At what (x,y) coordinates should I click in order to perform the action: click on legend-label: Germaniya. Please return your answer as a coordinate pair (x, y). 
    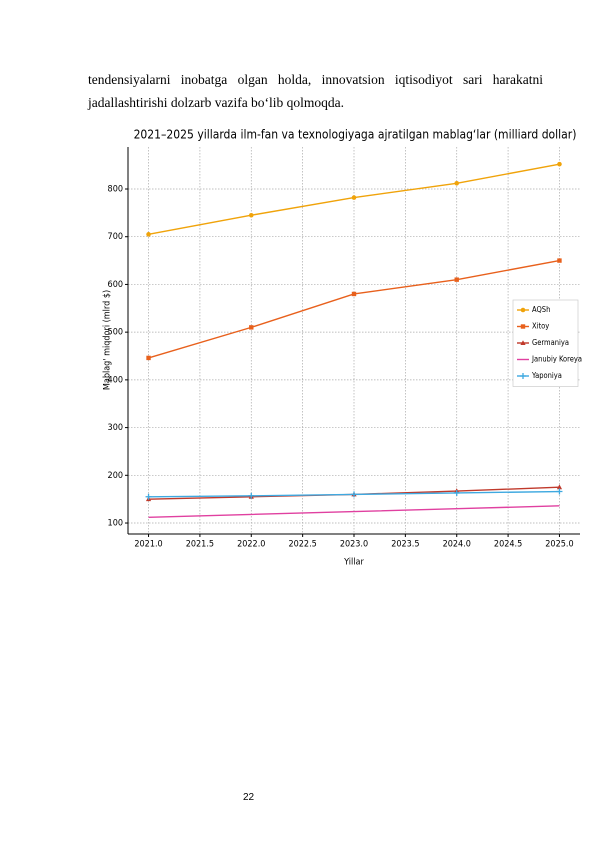
    Looking at the image, I should click on (550, 342).